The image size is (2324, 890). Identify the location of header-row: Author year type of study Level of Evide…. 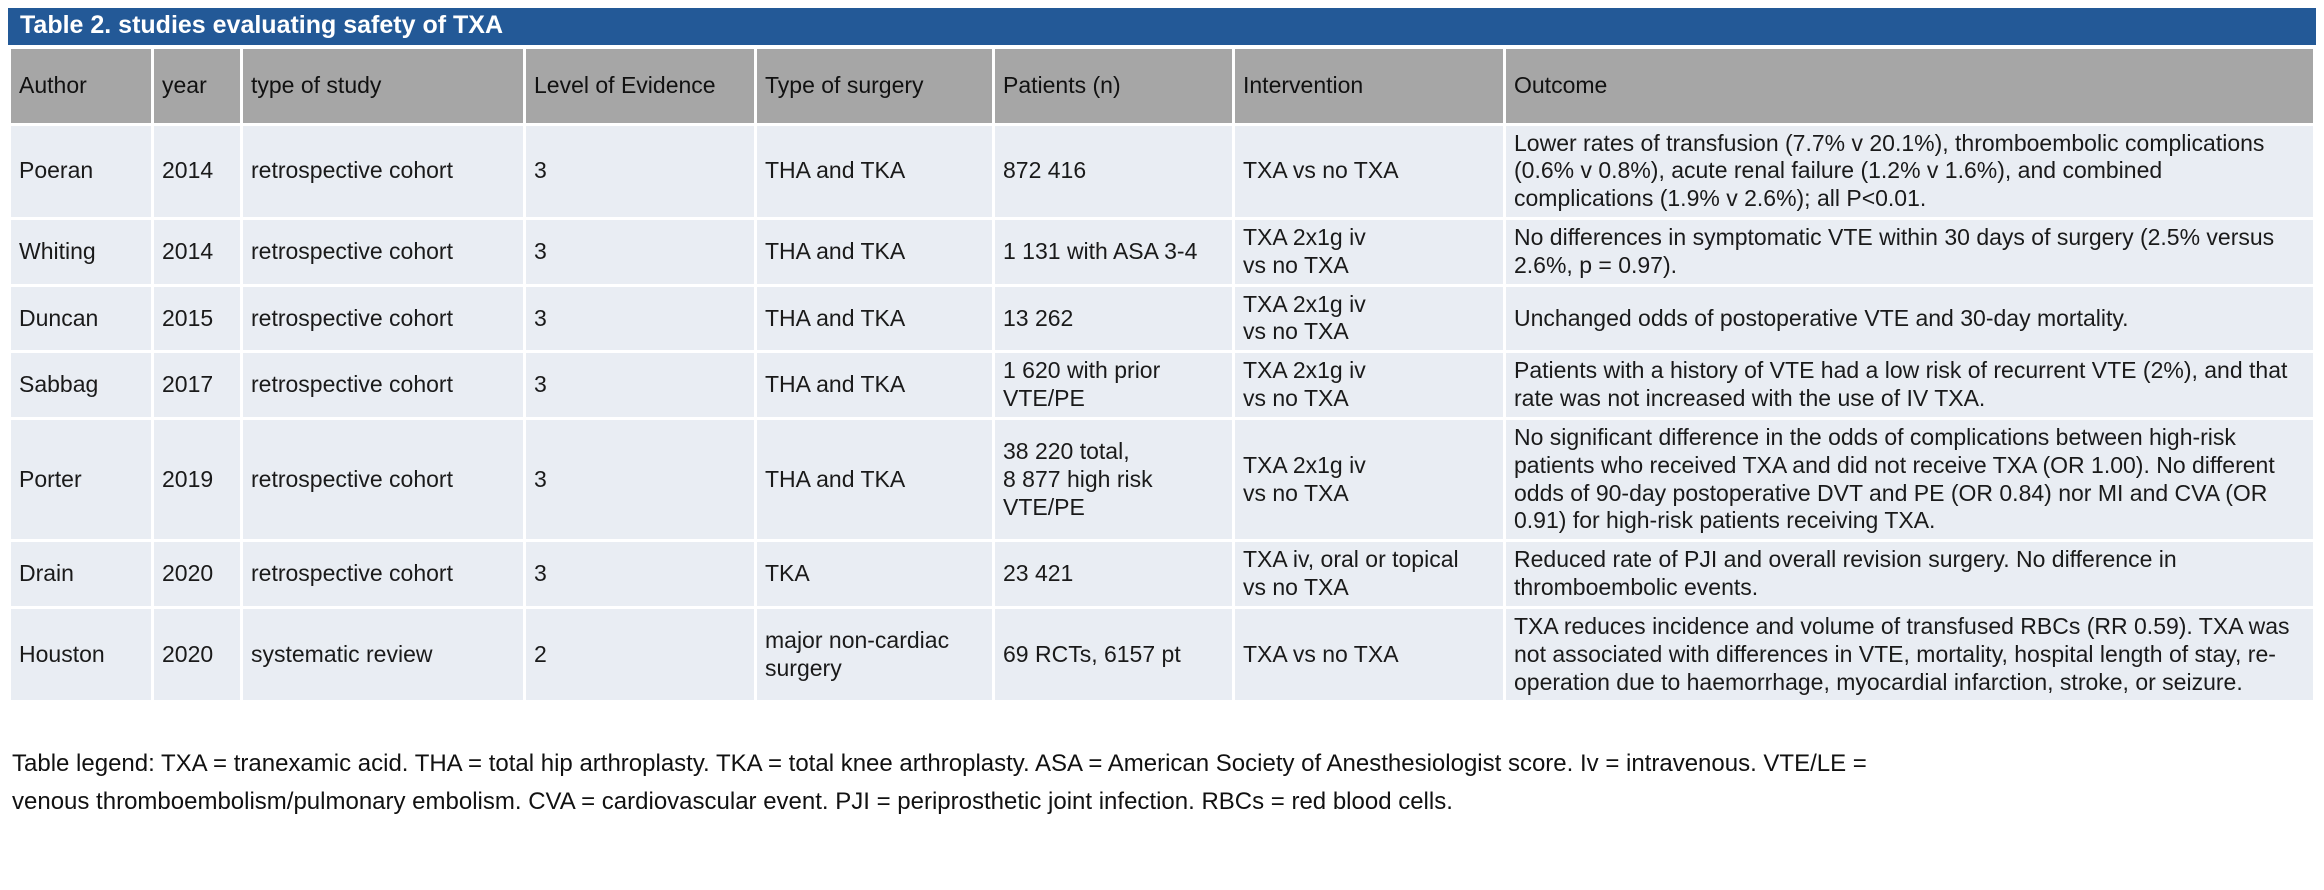
(1162, 85).